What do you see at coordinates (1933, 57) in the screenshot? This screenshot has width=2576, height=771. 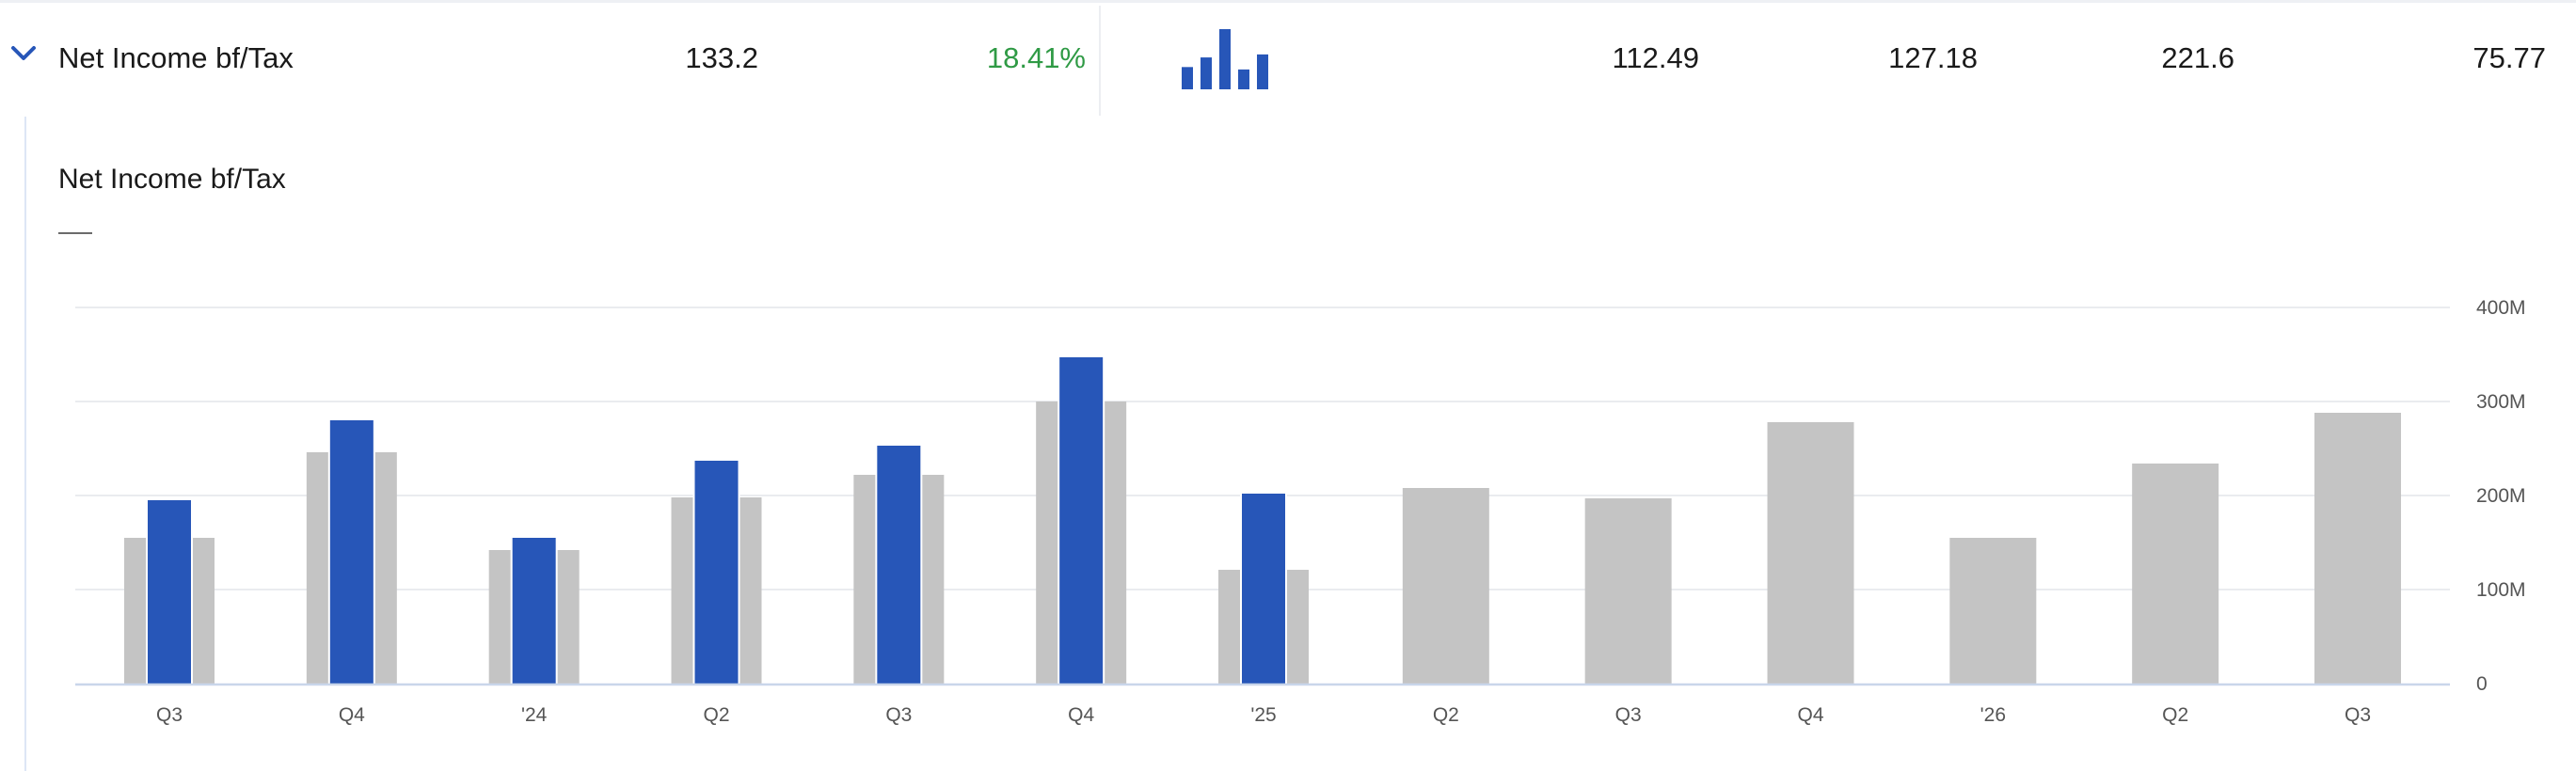 I see `period-value-2: 127.18` at bounding box center [1933, 57].